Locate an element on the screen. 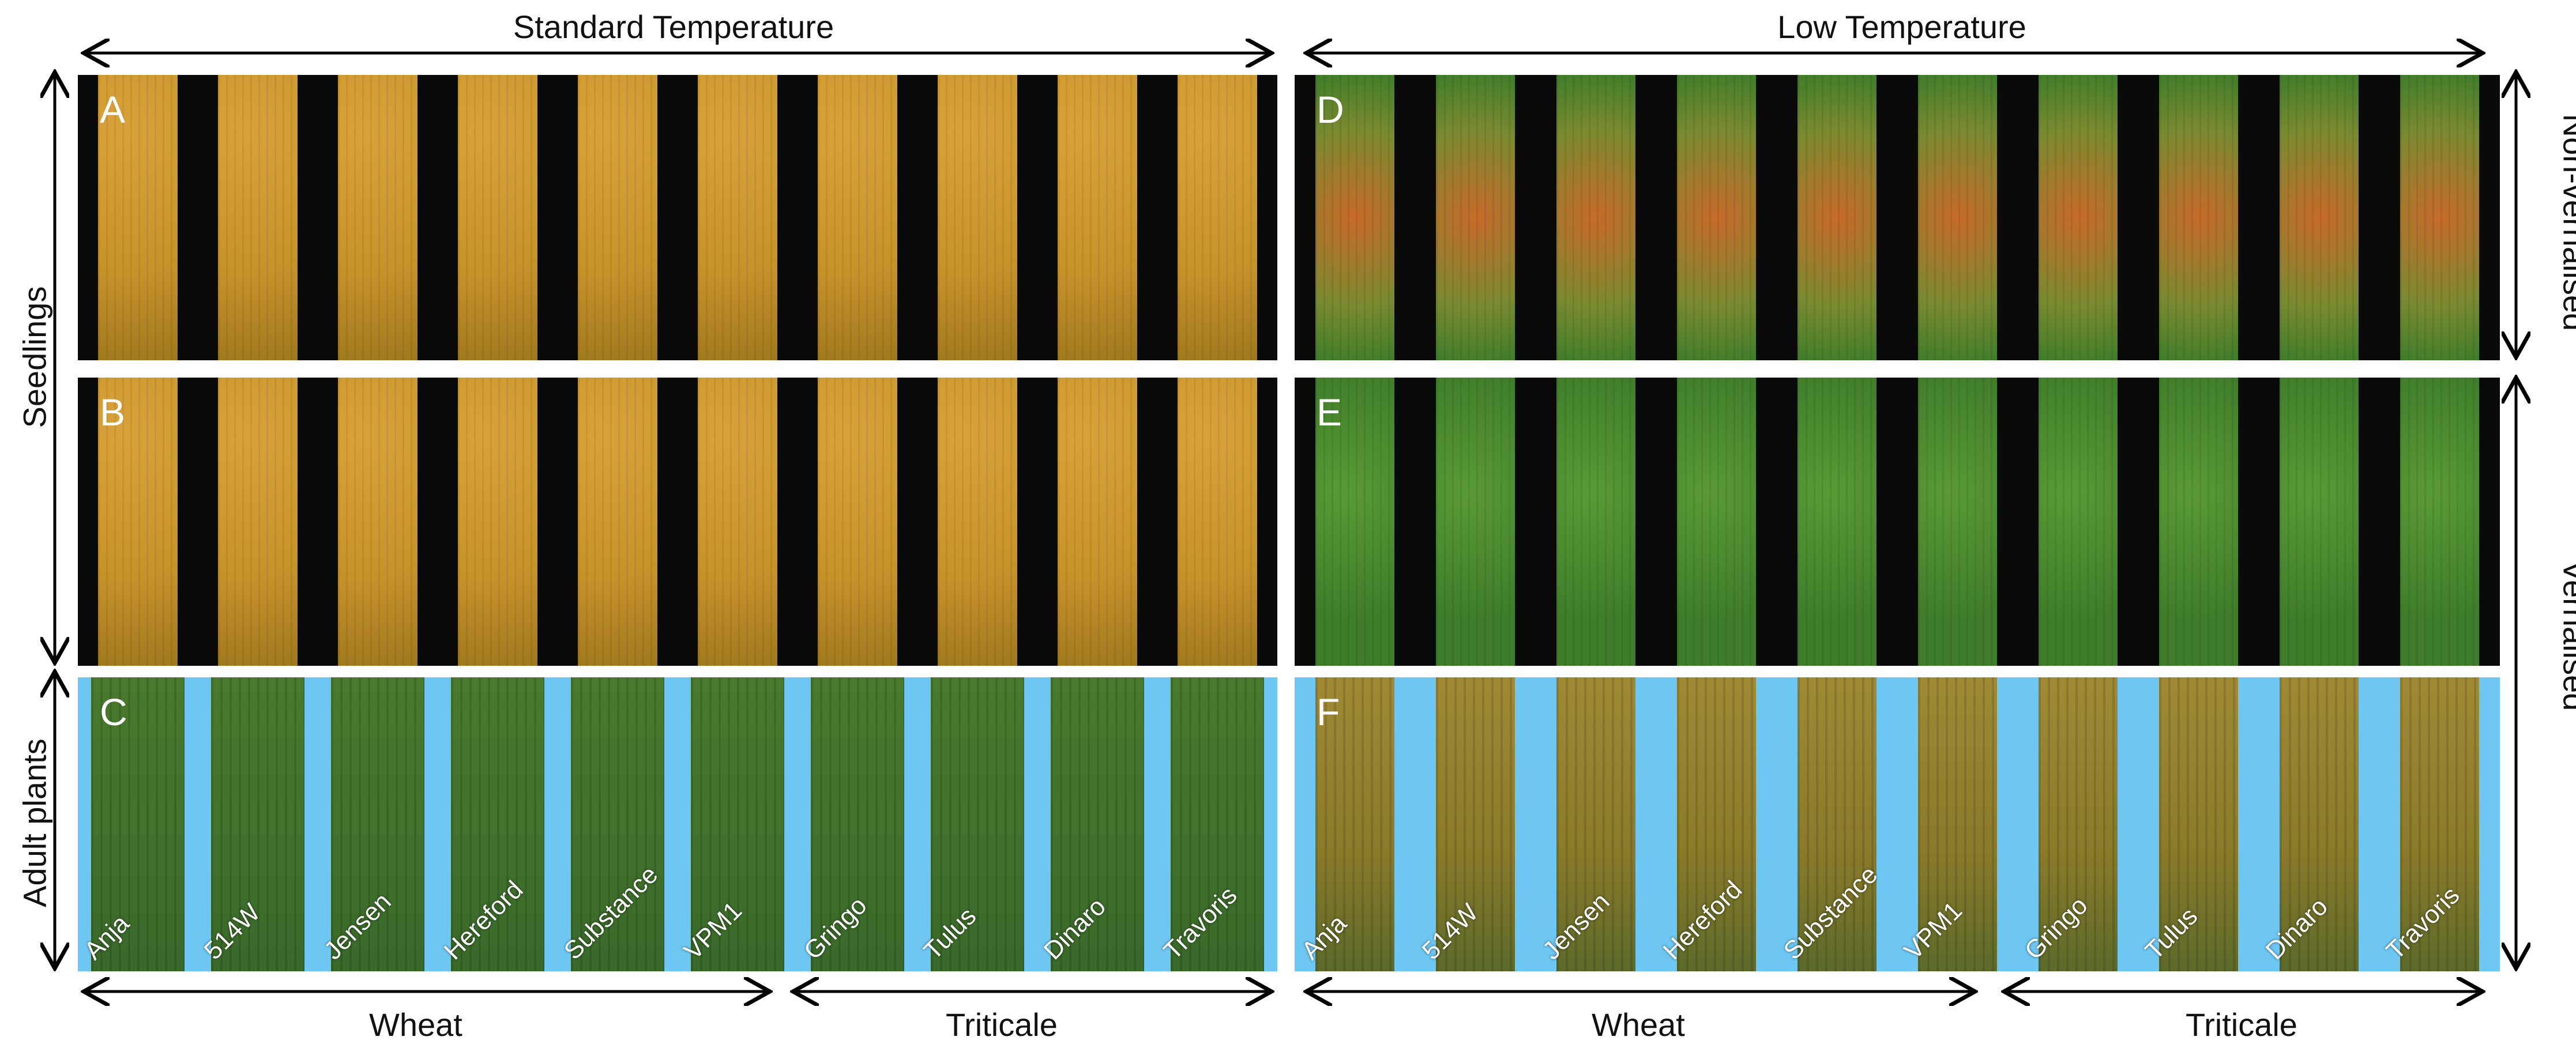 Image resolution: width=2576 pixels, height=1048 pixels. panel-label-e: E is located at coordinates (1329, 412).